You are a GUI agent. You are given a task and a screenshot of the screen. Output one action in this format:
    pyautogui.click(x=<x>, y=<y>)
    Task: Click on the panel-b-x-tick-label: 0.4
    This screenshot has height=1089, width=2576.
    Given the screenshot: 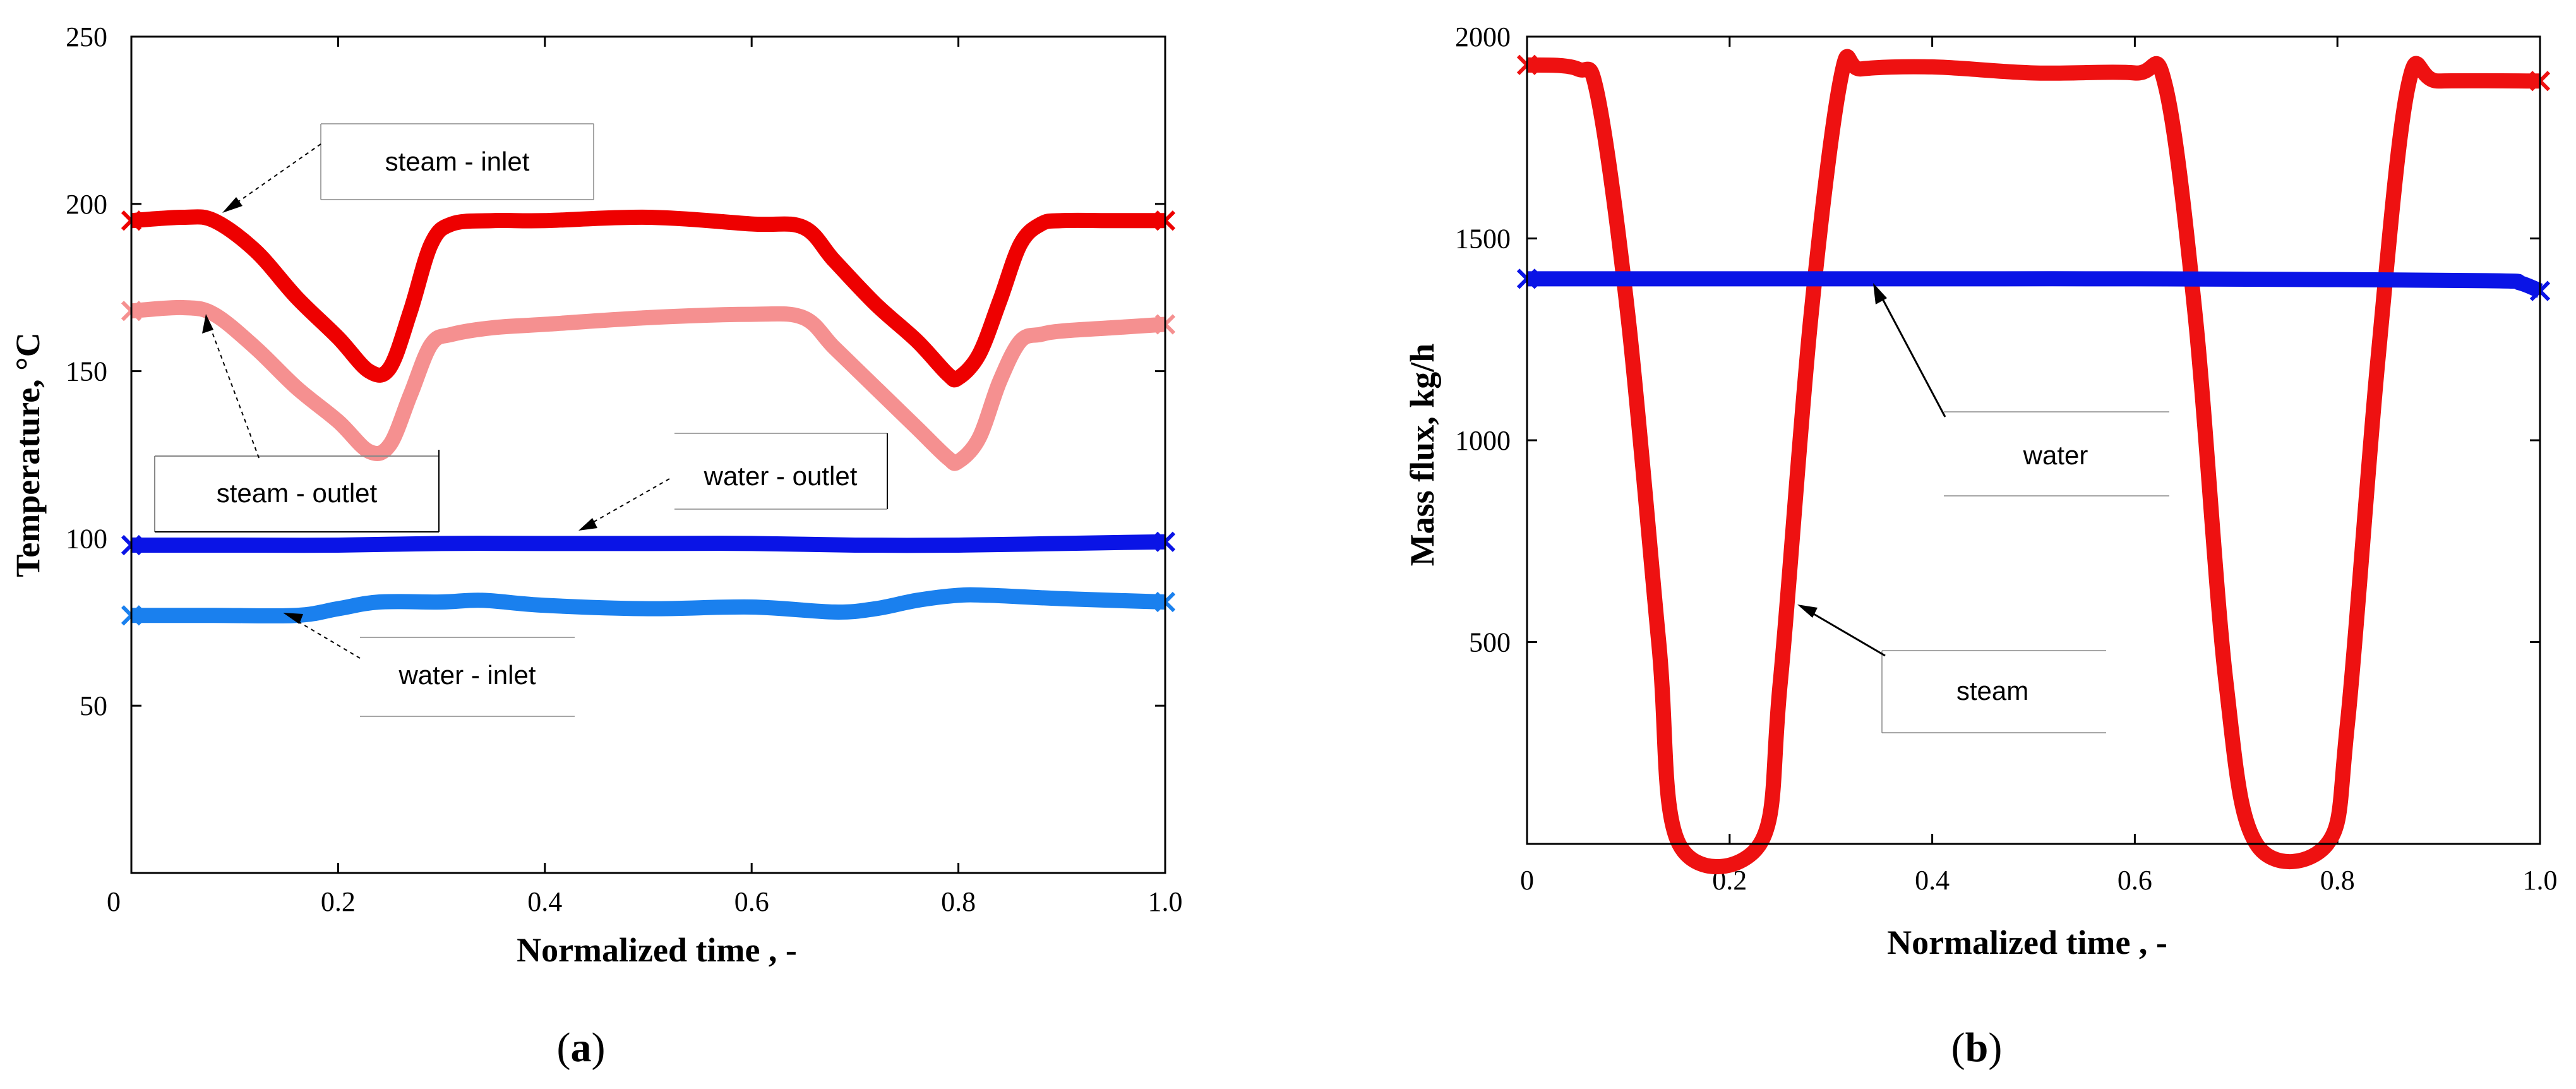 What is the action you would take?
    pyautogui.click(x=1932, y=880)
    